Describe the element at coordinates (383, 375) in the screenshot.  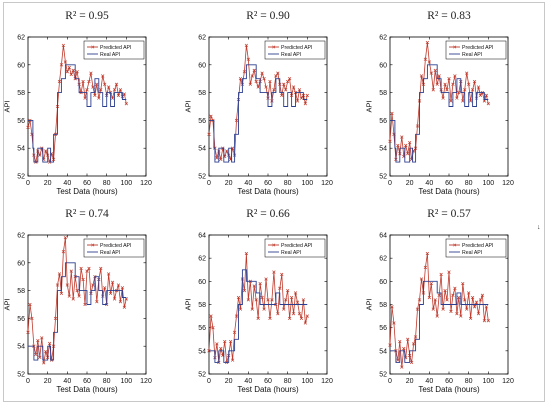
I see `y-tick-label: 52` at that location.